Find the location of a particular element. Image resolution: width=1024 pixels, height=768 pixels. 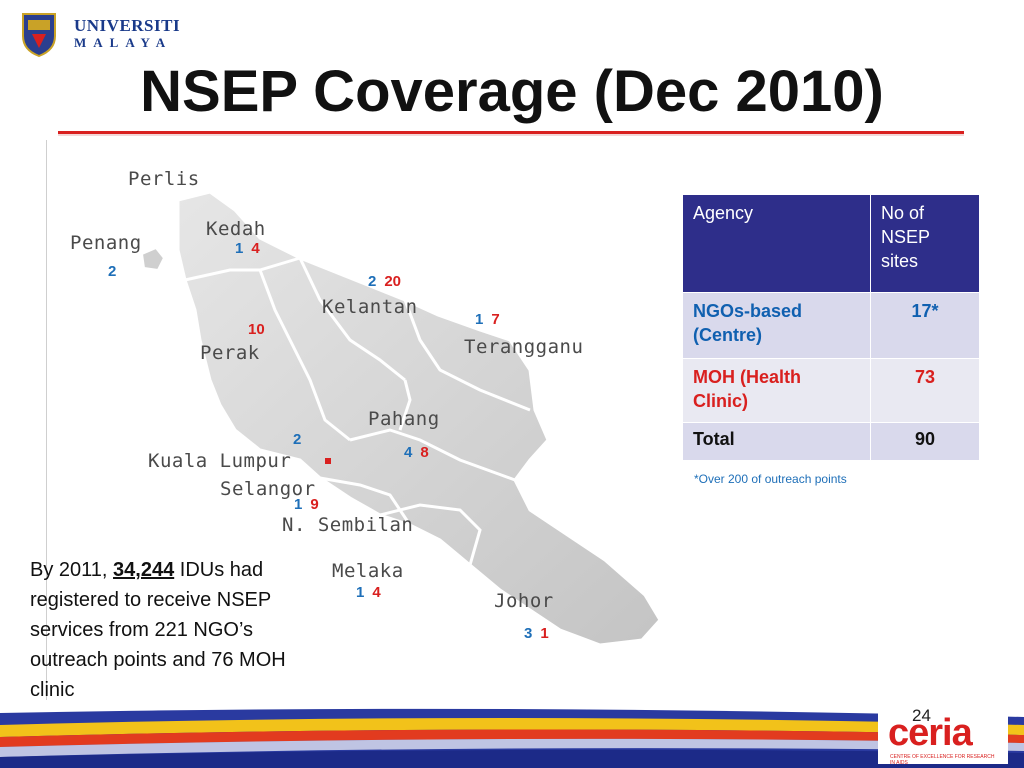

table-cell-agency: NGOs-based (Centre) is located at coordinates (776, 325).